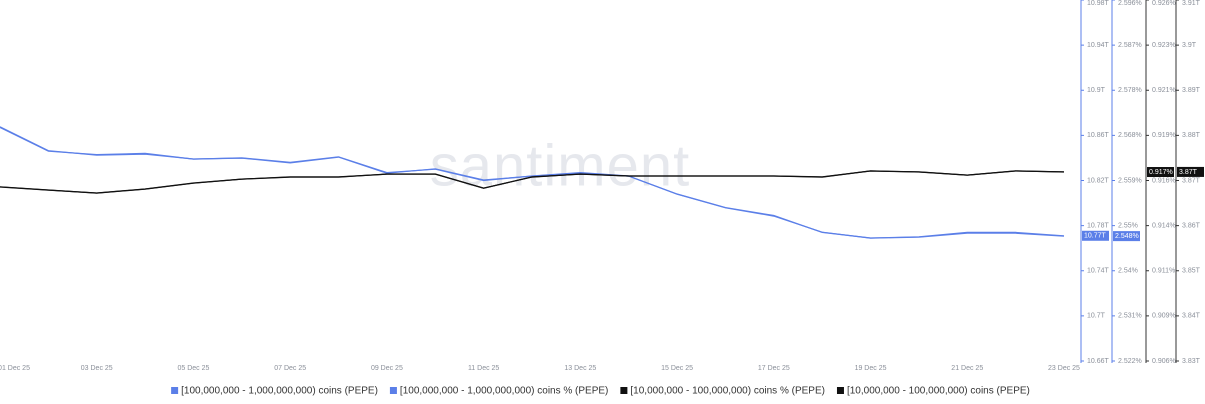  I want to click on y-tick-label: 2.522%, so click(1130, 361).